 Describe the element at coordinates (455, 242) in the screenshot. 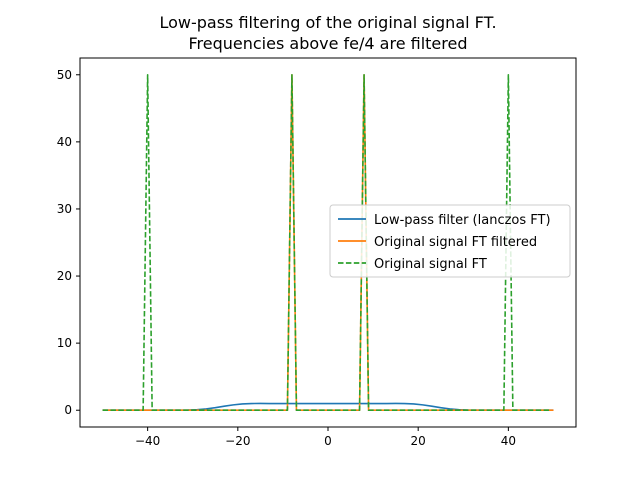

I see `legend-label: Original signal FT filtered` at that location.